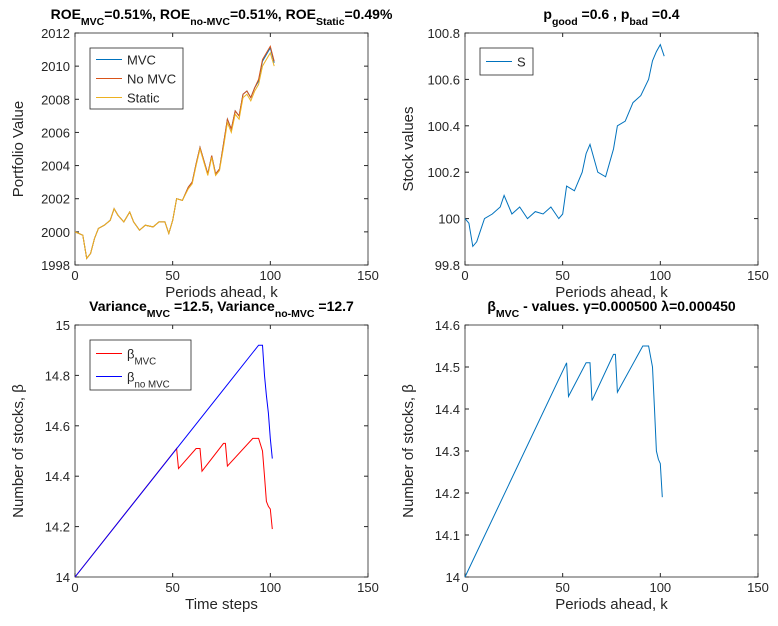 The image size is (778, 626). What do you see at coordinates (55, 66) in the screenshot?
I see `y-tick-label: 2010` at bounding box center [55, 66].